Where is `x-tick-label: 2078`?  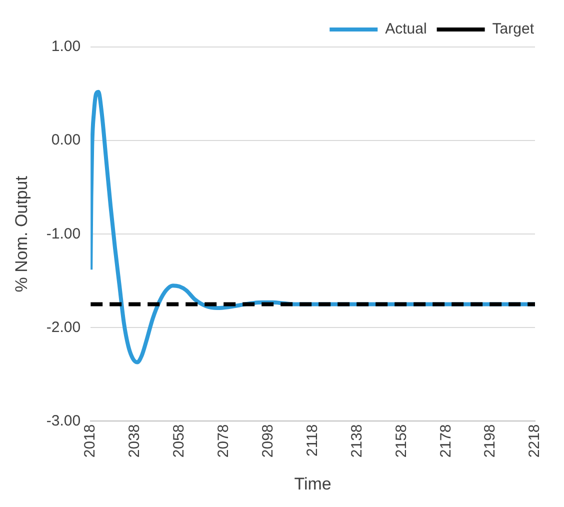
x-tick-label: 2078 is located at coordinates (223, 441).